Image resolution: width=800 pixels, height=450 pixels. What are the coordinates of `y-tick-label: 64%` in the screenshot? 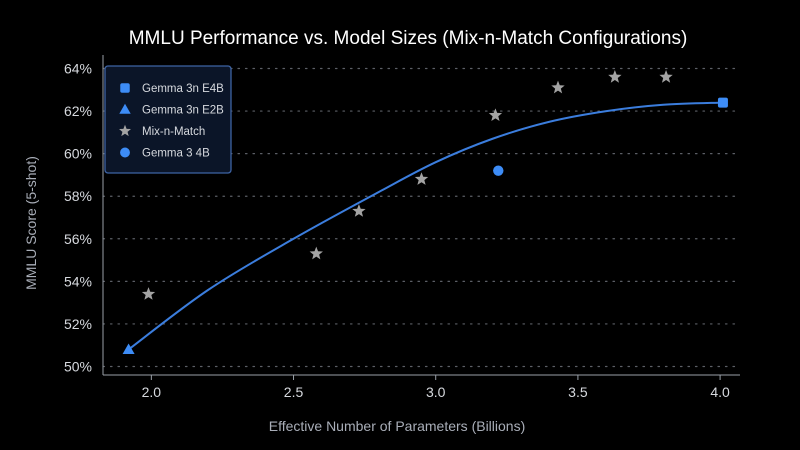 It's located at (78, 69).